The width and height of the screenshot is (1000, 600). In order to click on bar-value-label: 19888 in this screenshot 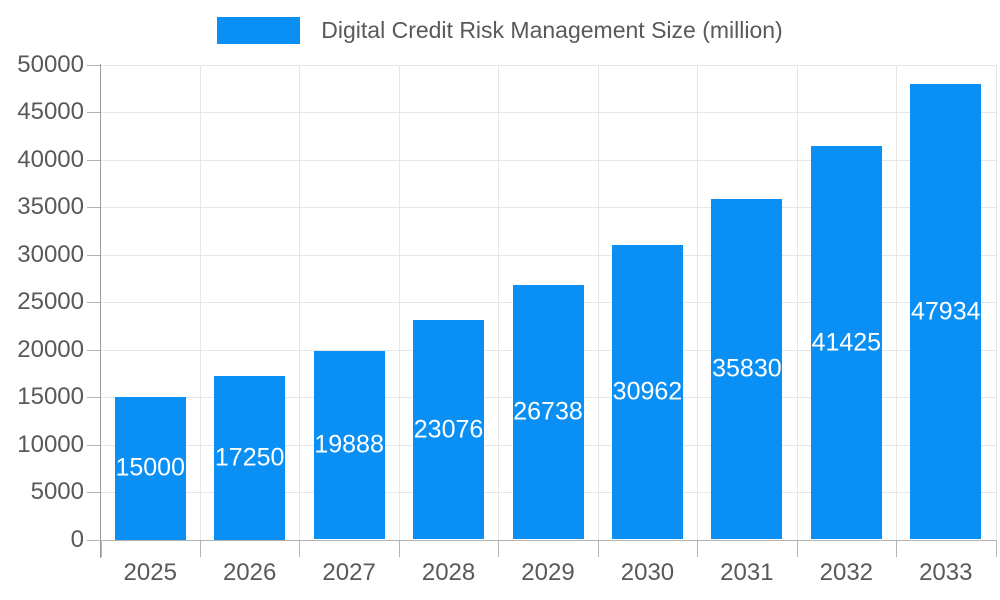, I will do `click(349, 444)`.